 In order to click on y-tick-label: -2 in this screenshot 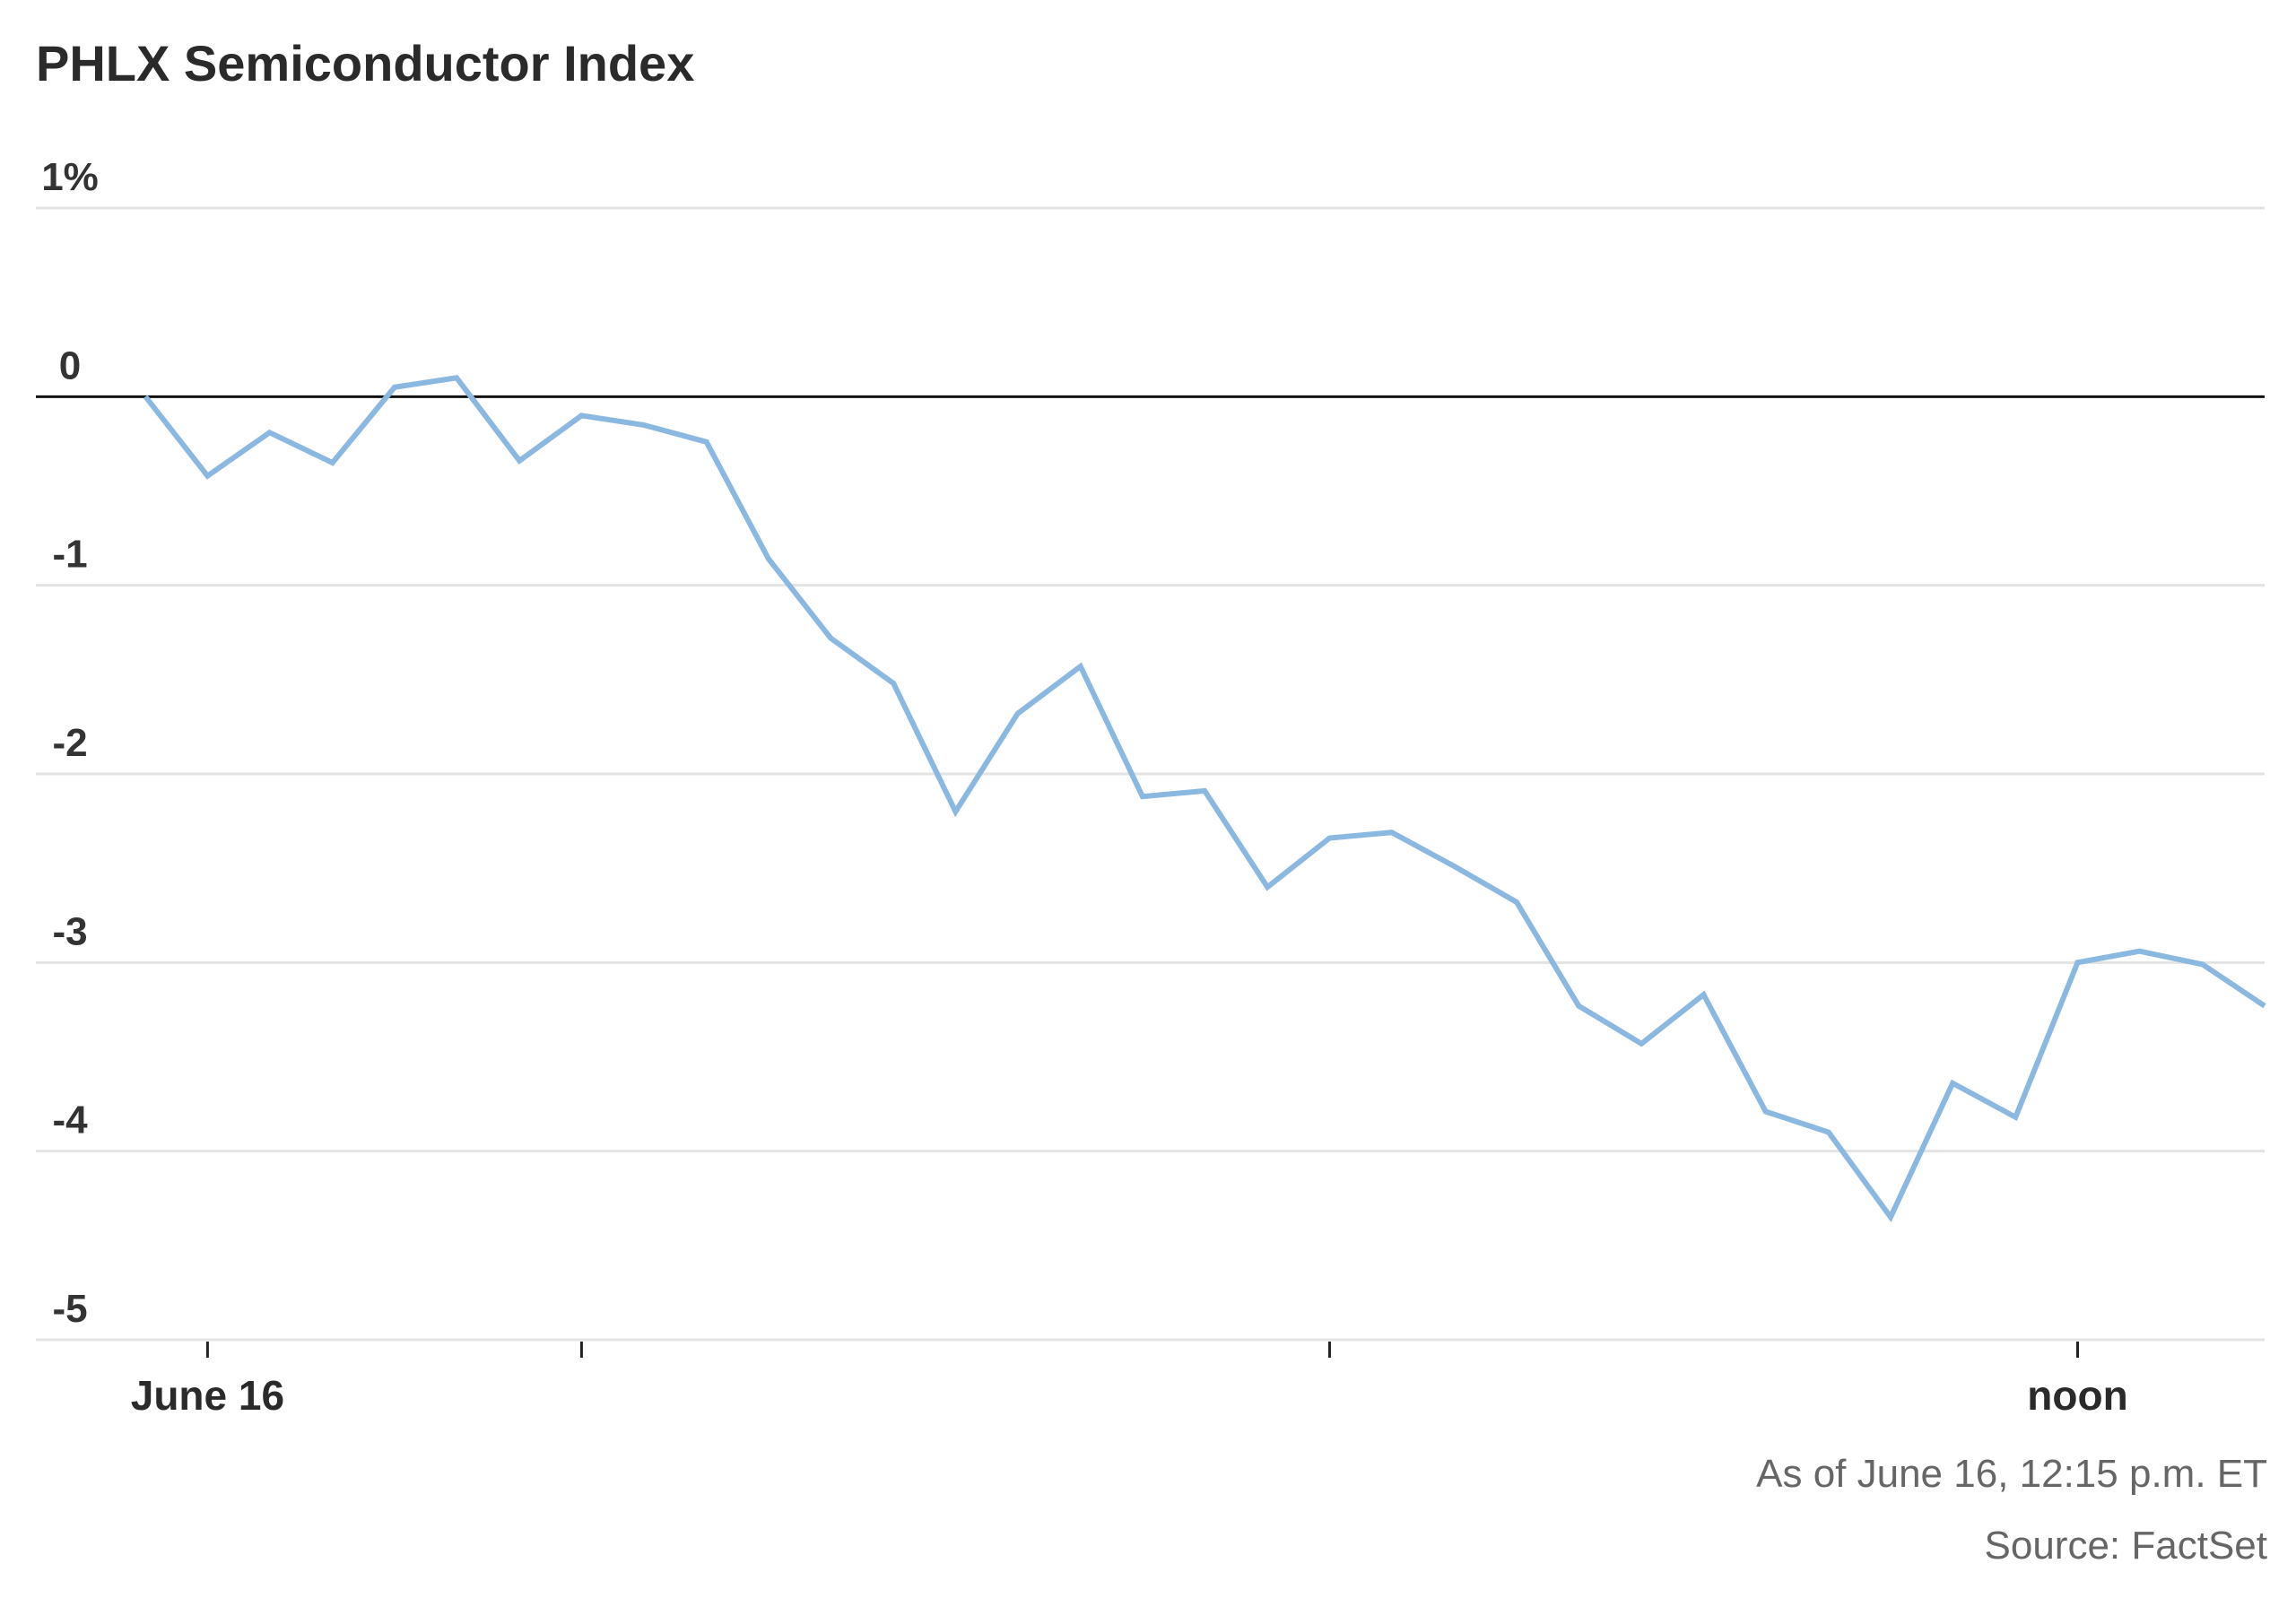, I will do `click(69, 743)`.